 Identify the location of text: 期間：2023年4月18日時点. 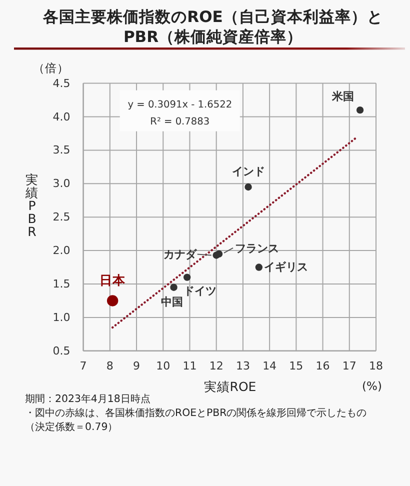
(87, 398).